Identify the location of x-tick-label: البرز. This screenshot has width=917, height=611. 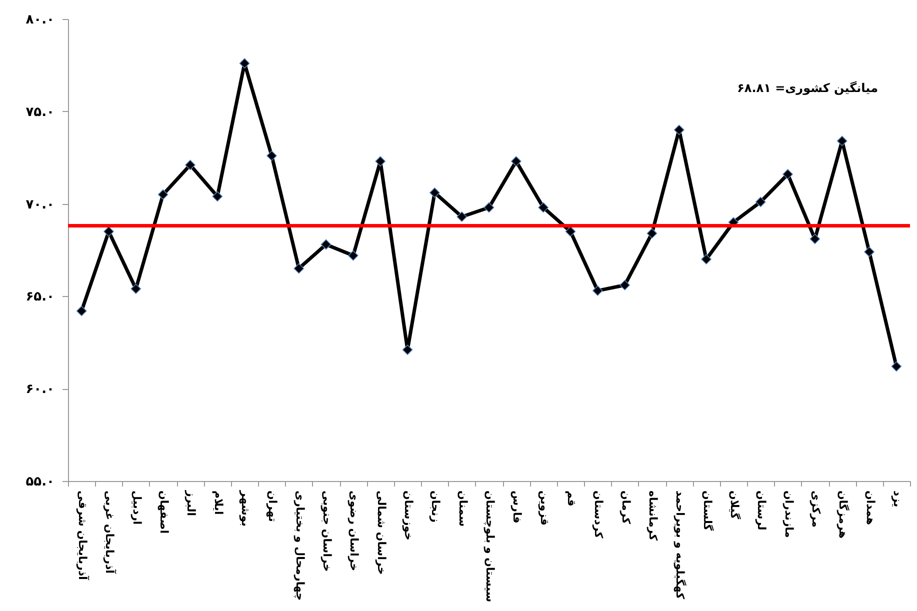
(191, 503).